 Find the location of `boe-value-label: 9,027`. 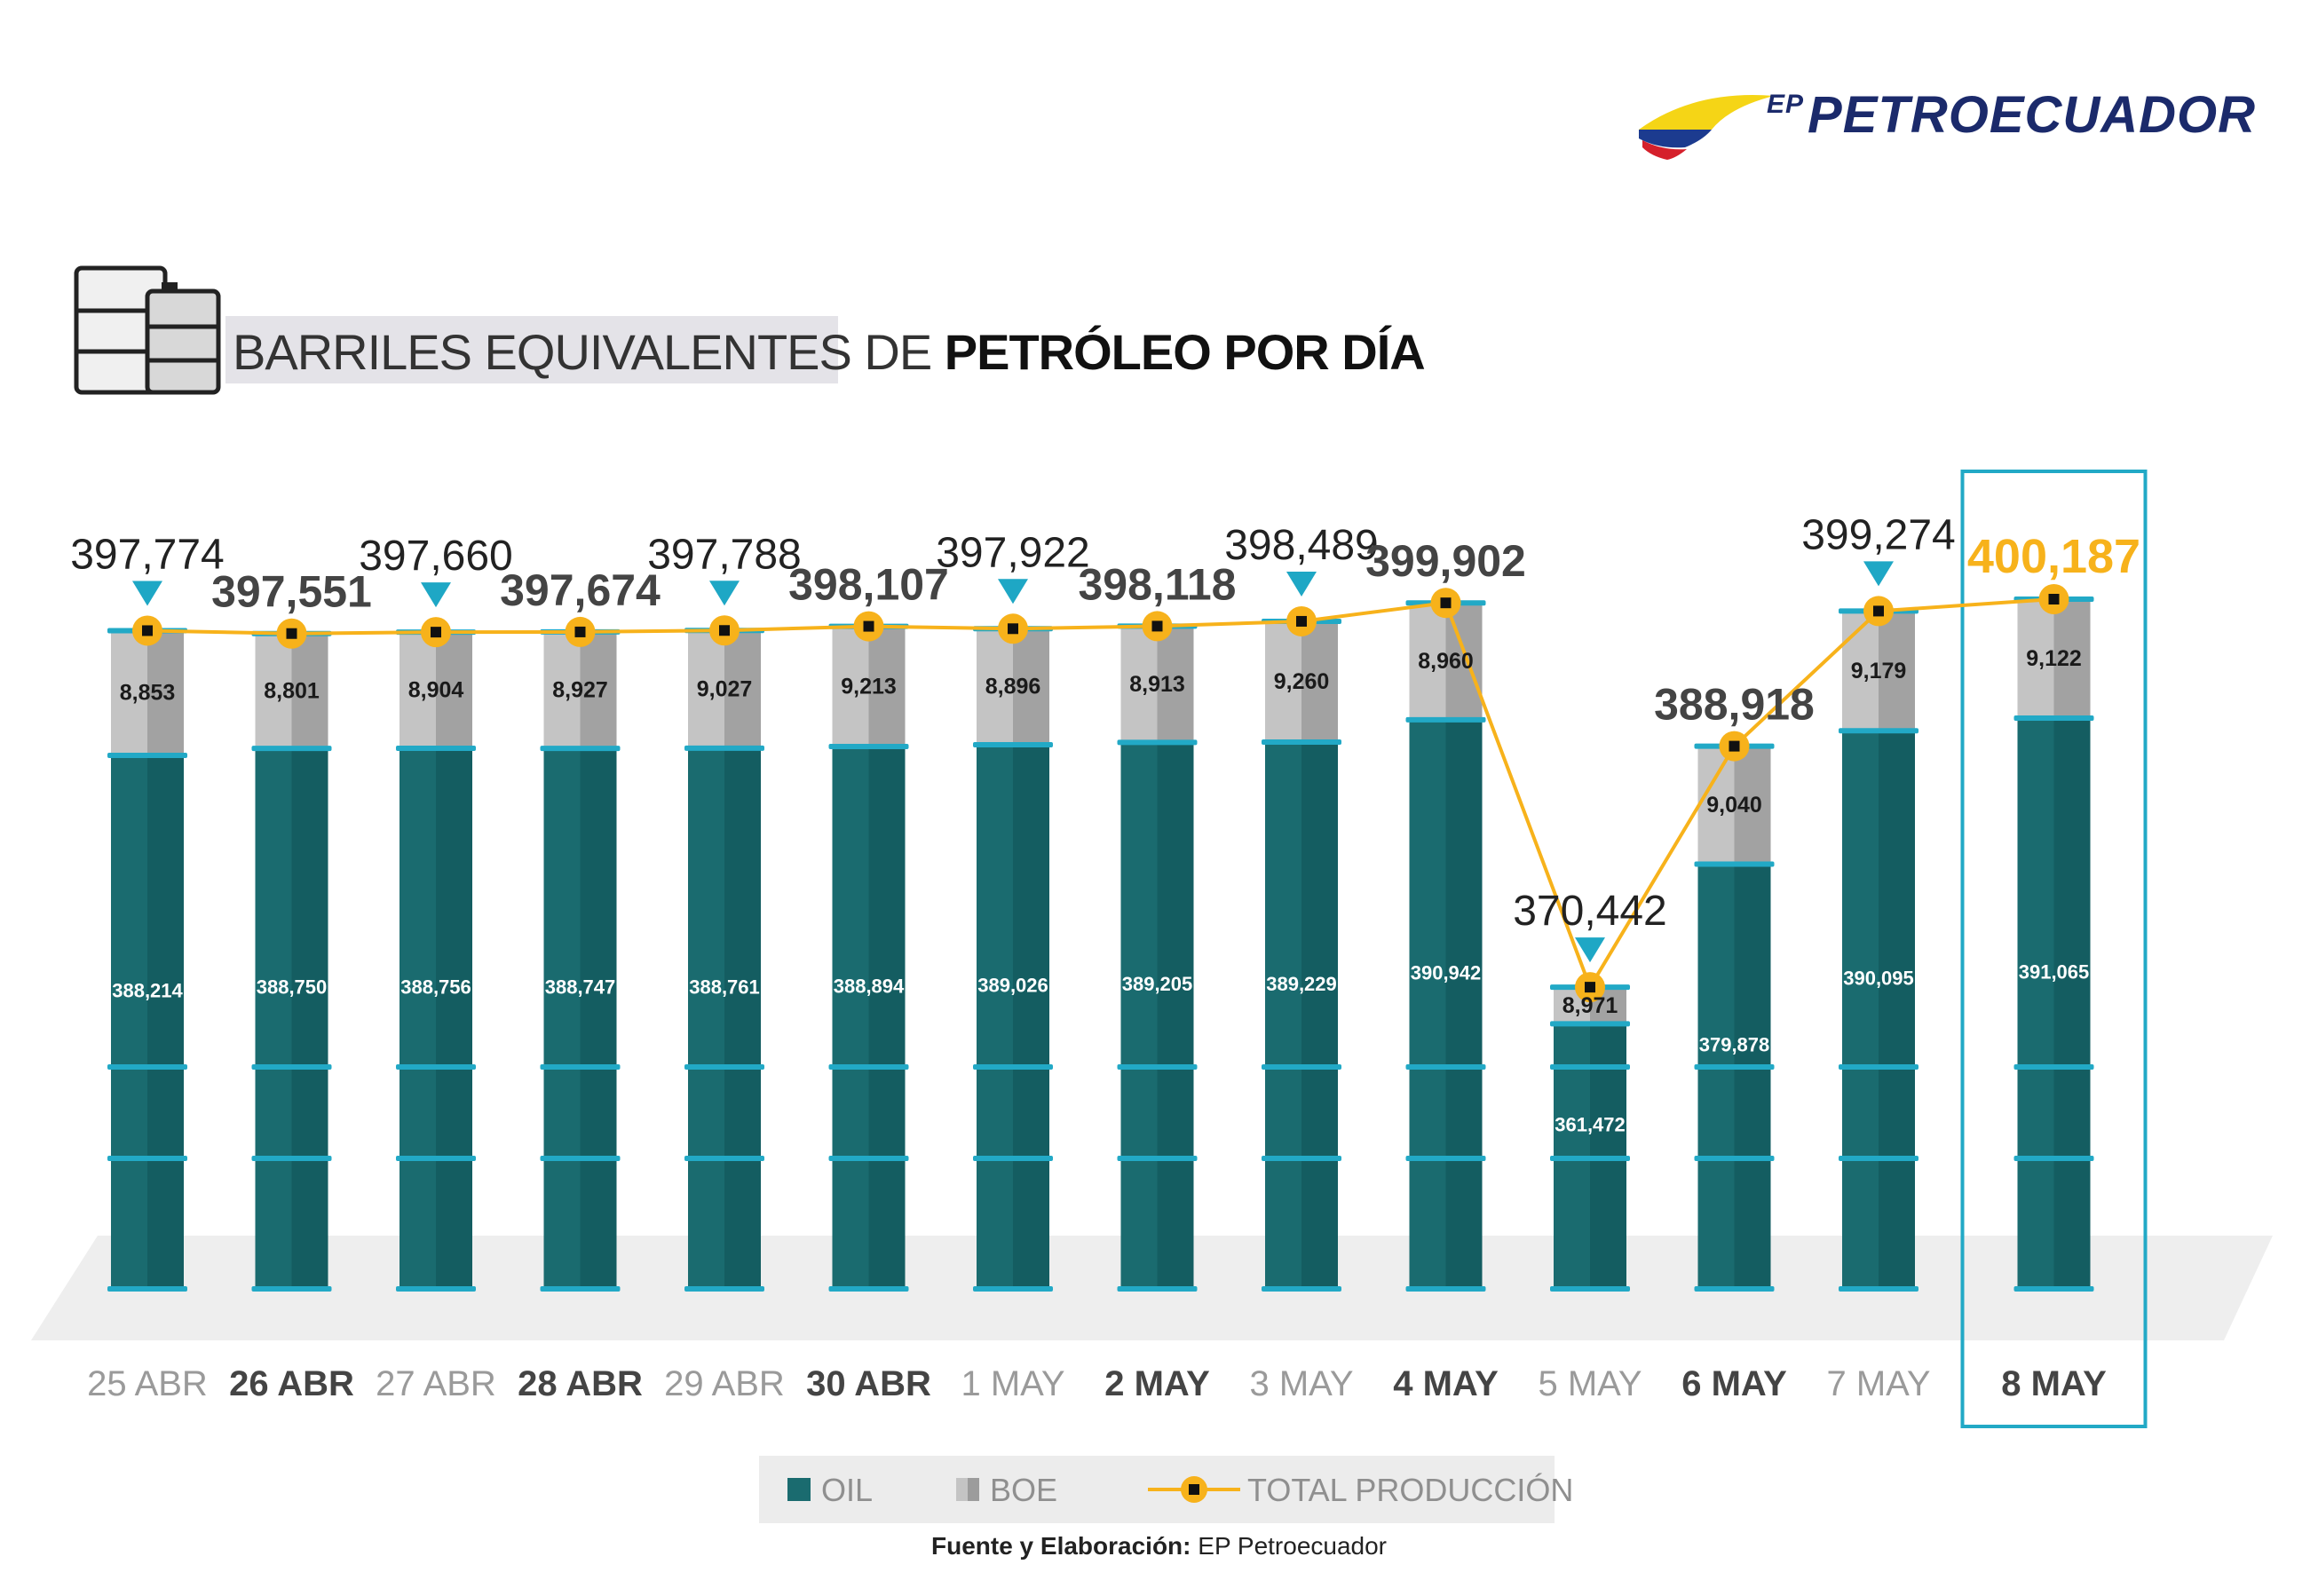

boe-value-label: 9,027 is located at coordinates (725, 689).